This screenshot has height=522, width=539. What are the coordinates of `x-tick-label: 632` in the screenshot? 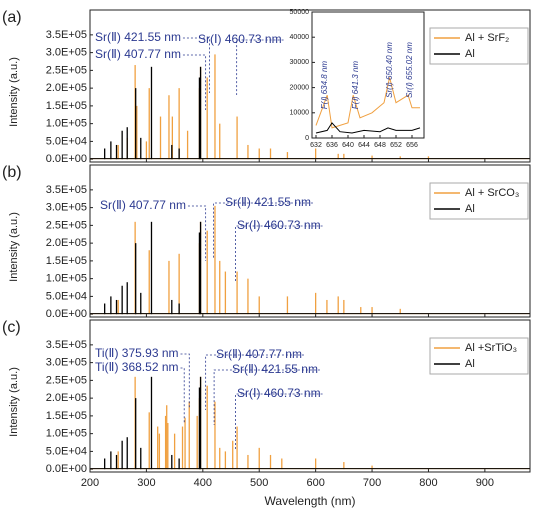 It's located at (316, 145).